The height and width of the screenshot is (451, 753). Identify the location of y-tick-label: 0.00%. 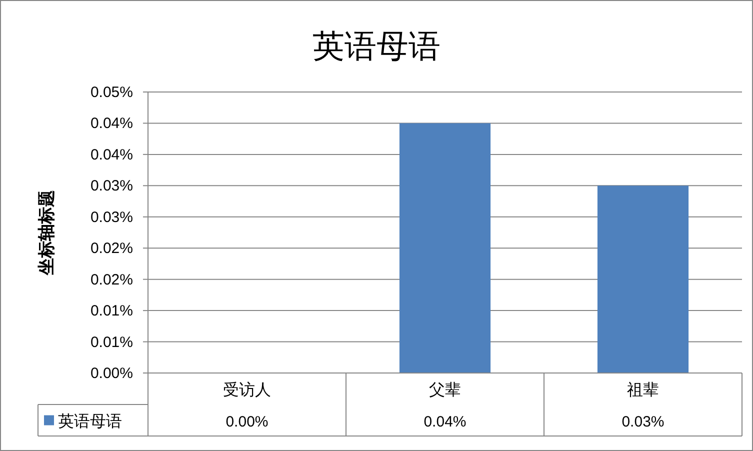
(111, 373).